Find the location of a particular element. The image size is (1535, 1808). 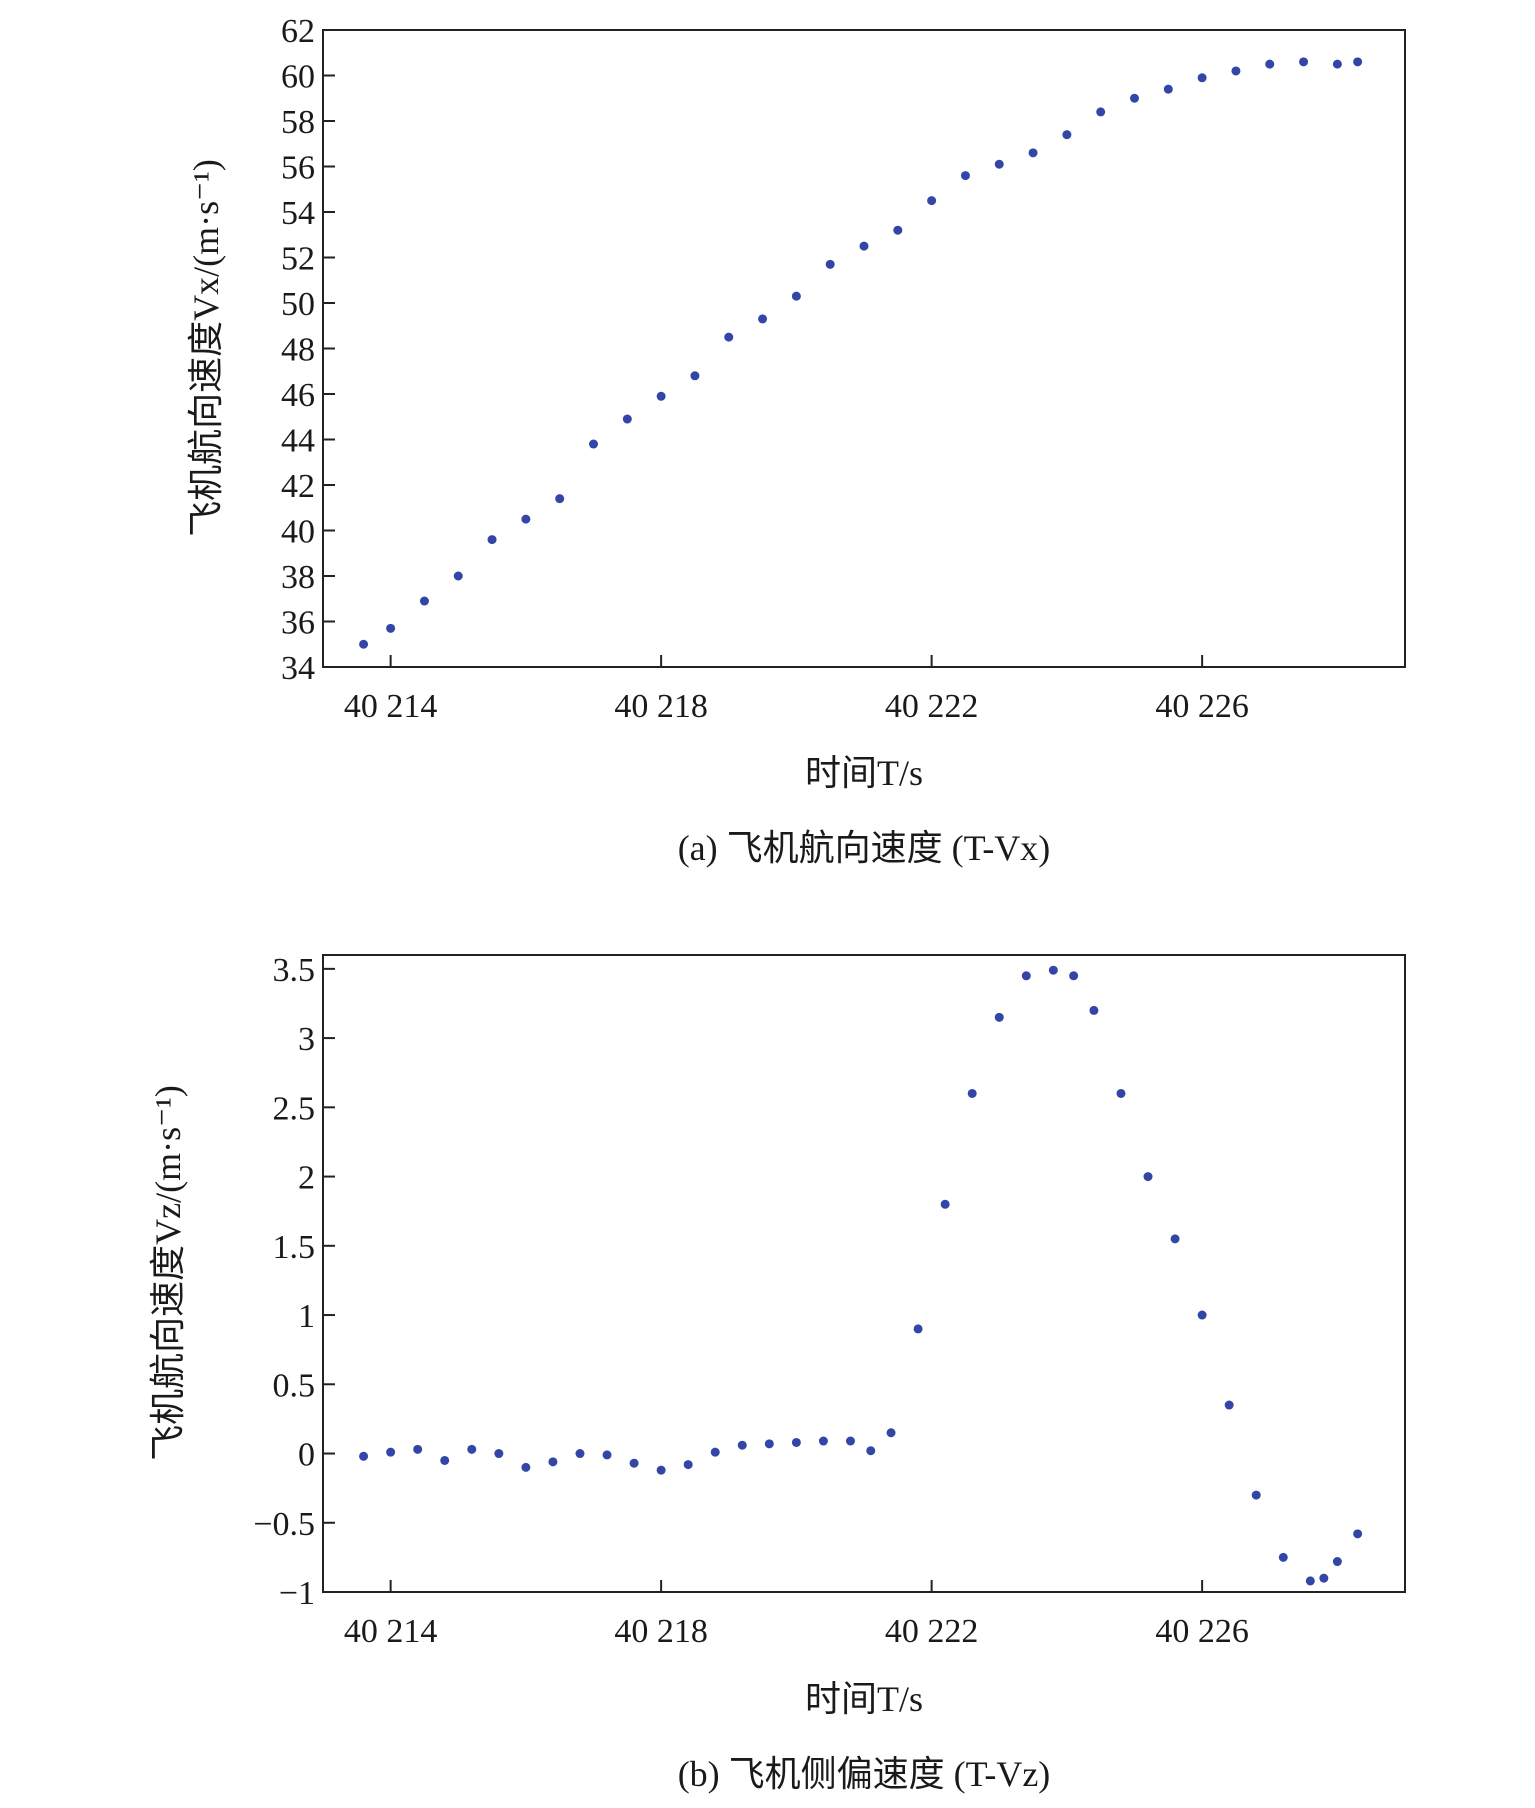

y-axis-ticks: 34 36 38 40 42 44 46 48 50 52 54 56 58 60 62 is located at coordinates (308, 350).